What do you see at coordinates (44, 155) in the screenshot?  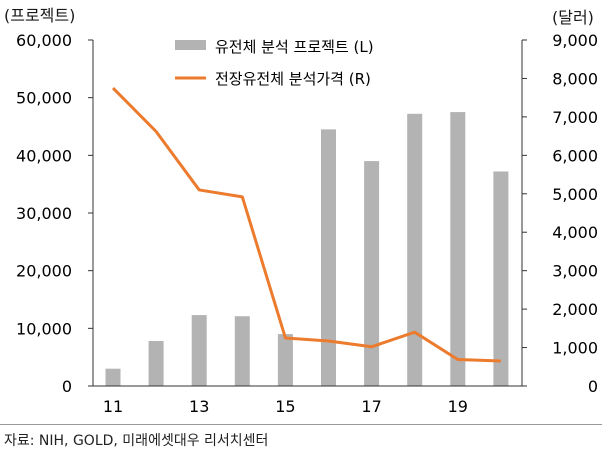 I see `left-tick-label: 40,000` at bounding box center [44, 155].